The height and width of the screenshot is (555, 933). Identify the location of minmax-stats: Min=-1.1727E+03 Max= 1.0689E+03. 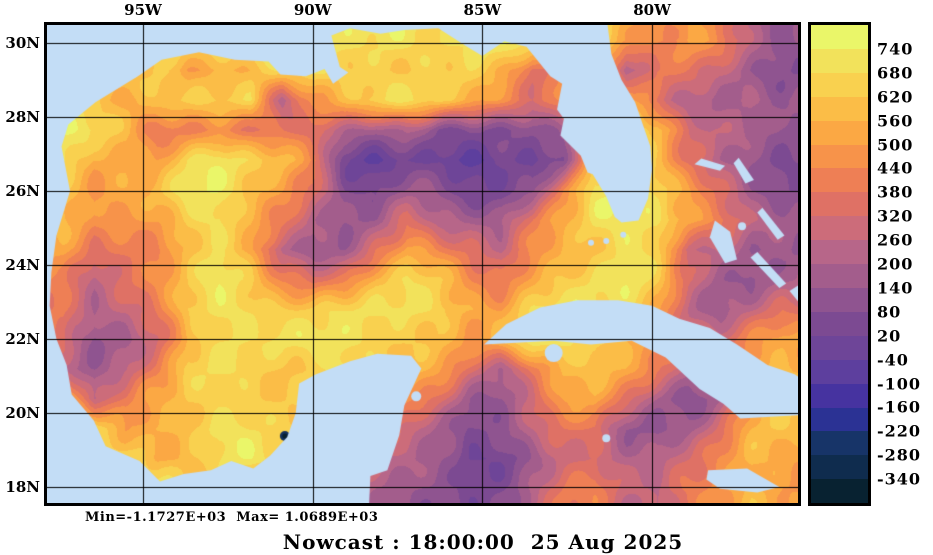
(232, 517).